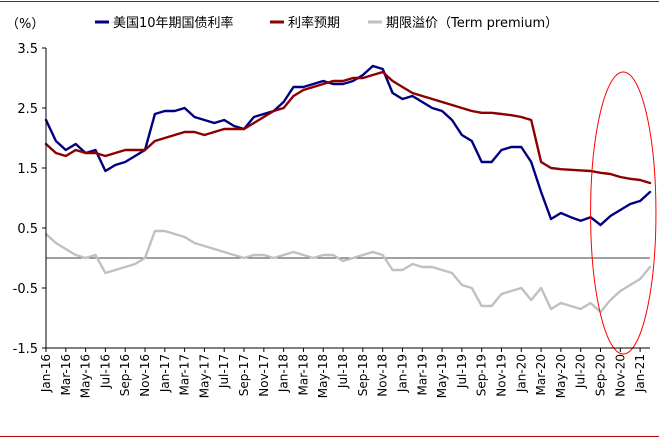  What do you see at coordinates (383, 375) in the screenshot?
I see `x-tick-label-17: Nov-18` at bounding box center [383, 375].